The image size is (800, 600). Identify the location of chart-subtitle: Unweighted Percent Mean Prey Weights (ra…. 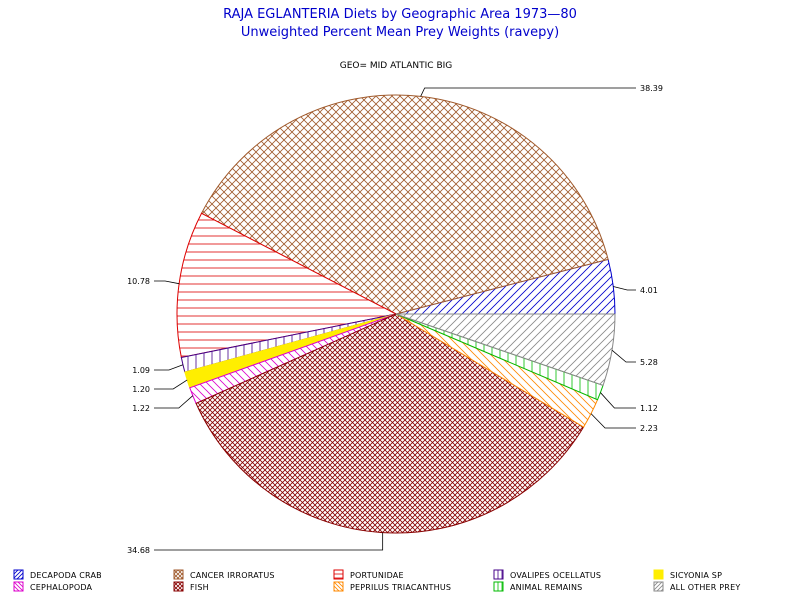
(400, 32).